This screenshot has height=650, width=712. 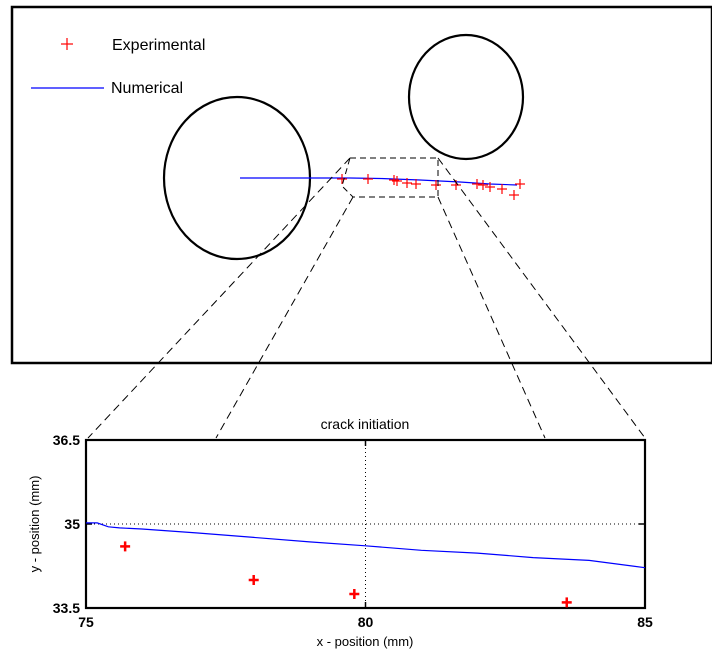 I want to click on y-axis-label: y - position (mm), so click(x=34, y=524).